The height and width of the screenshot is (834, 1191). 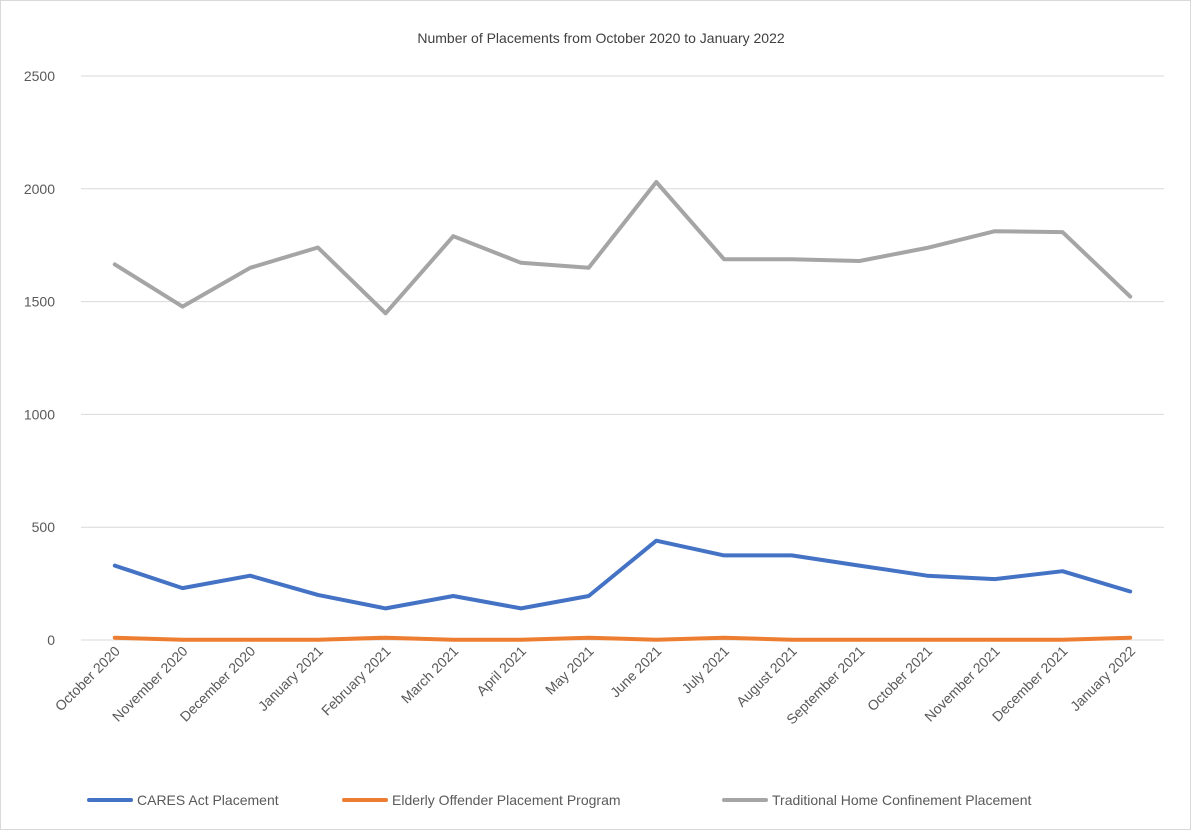 What do you see at coordinates (430, 675) in the screenshot?
I see `x-tick-label: March 2021` at bounding box center [430, 675].